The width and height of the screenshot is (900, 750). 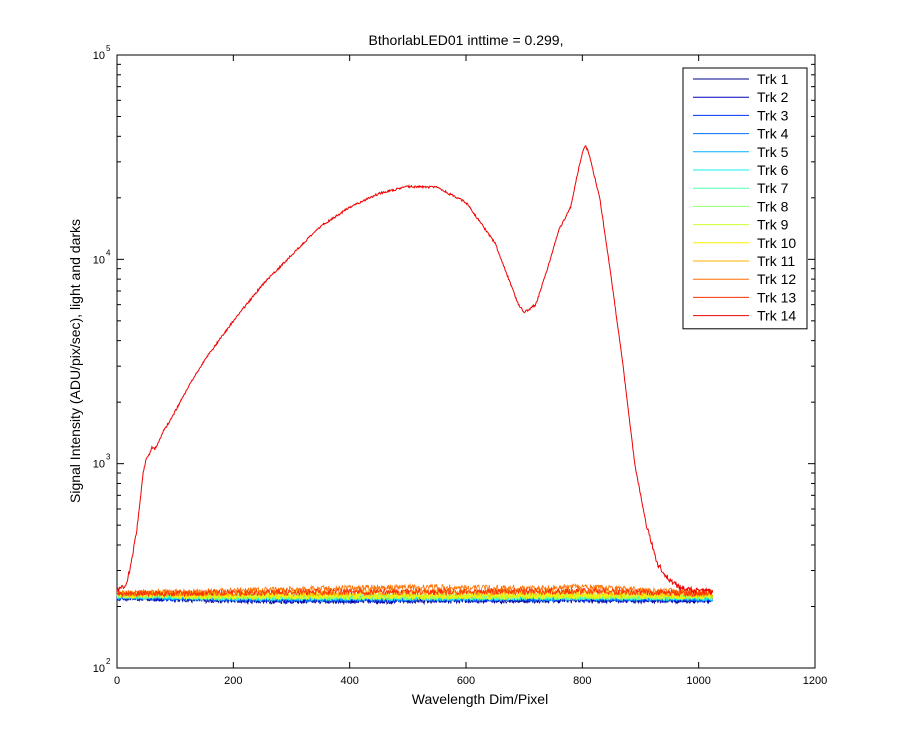 What do you see at coordinates (773, 97) in the screenshot?
I see `legend-label: Trk 2` at bounding box center [773, 97].